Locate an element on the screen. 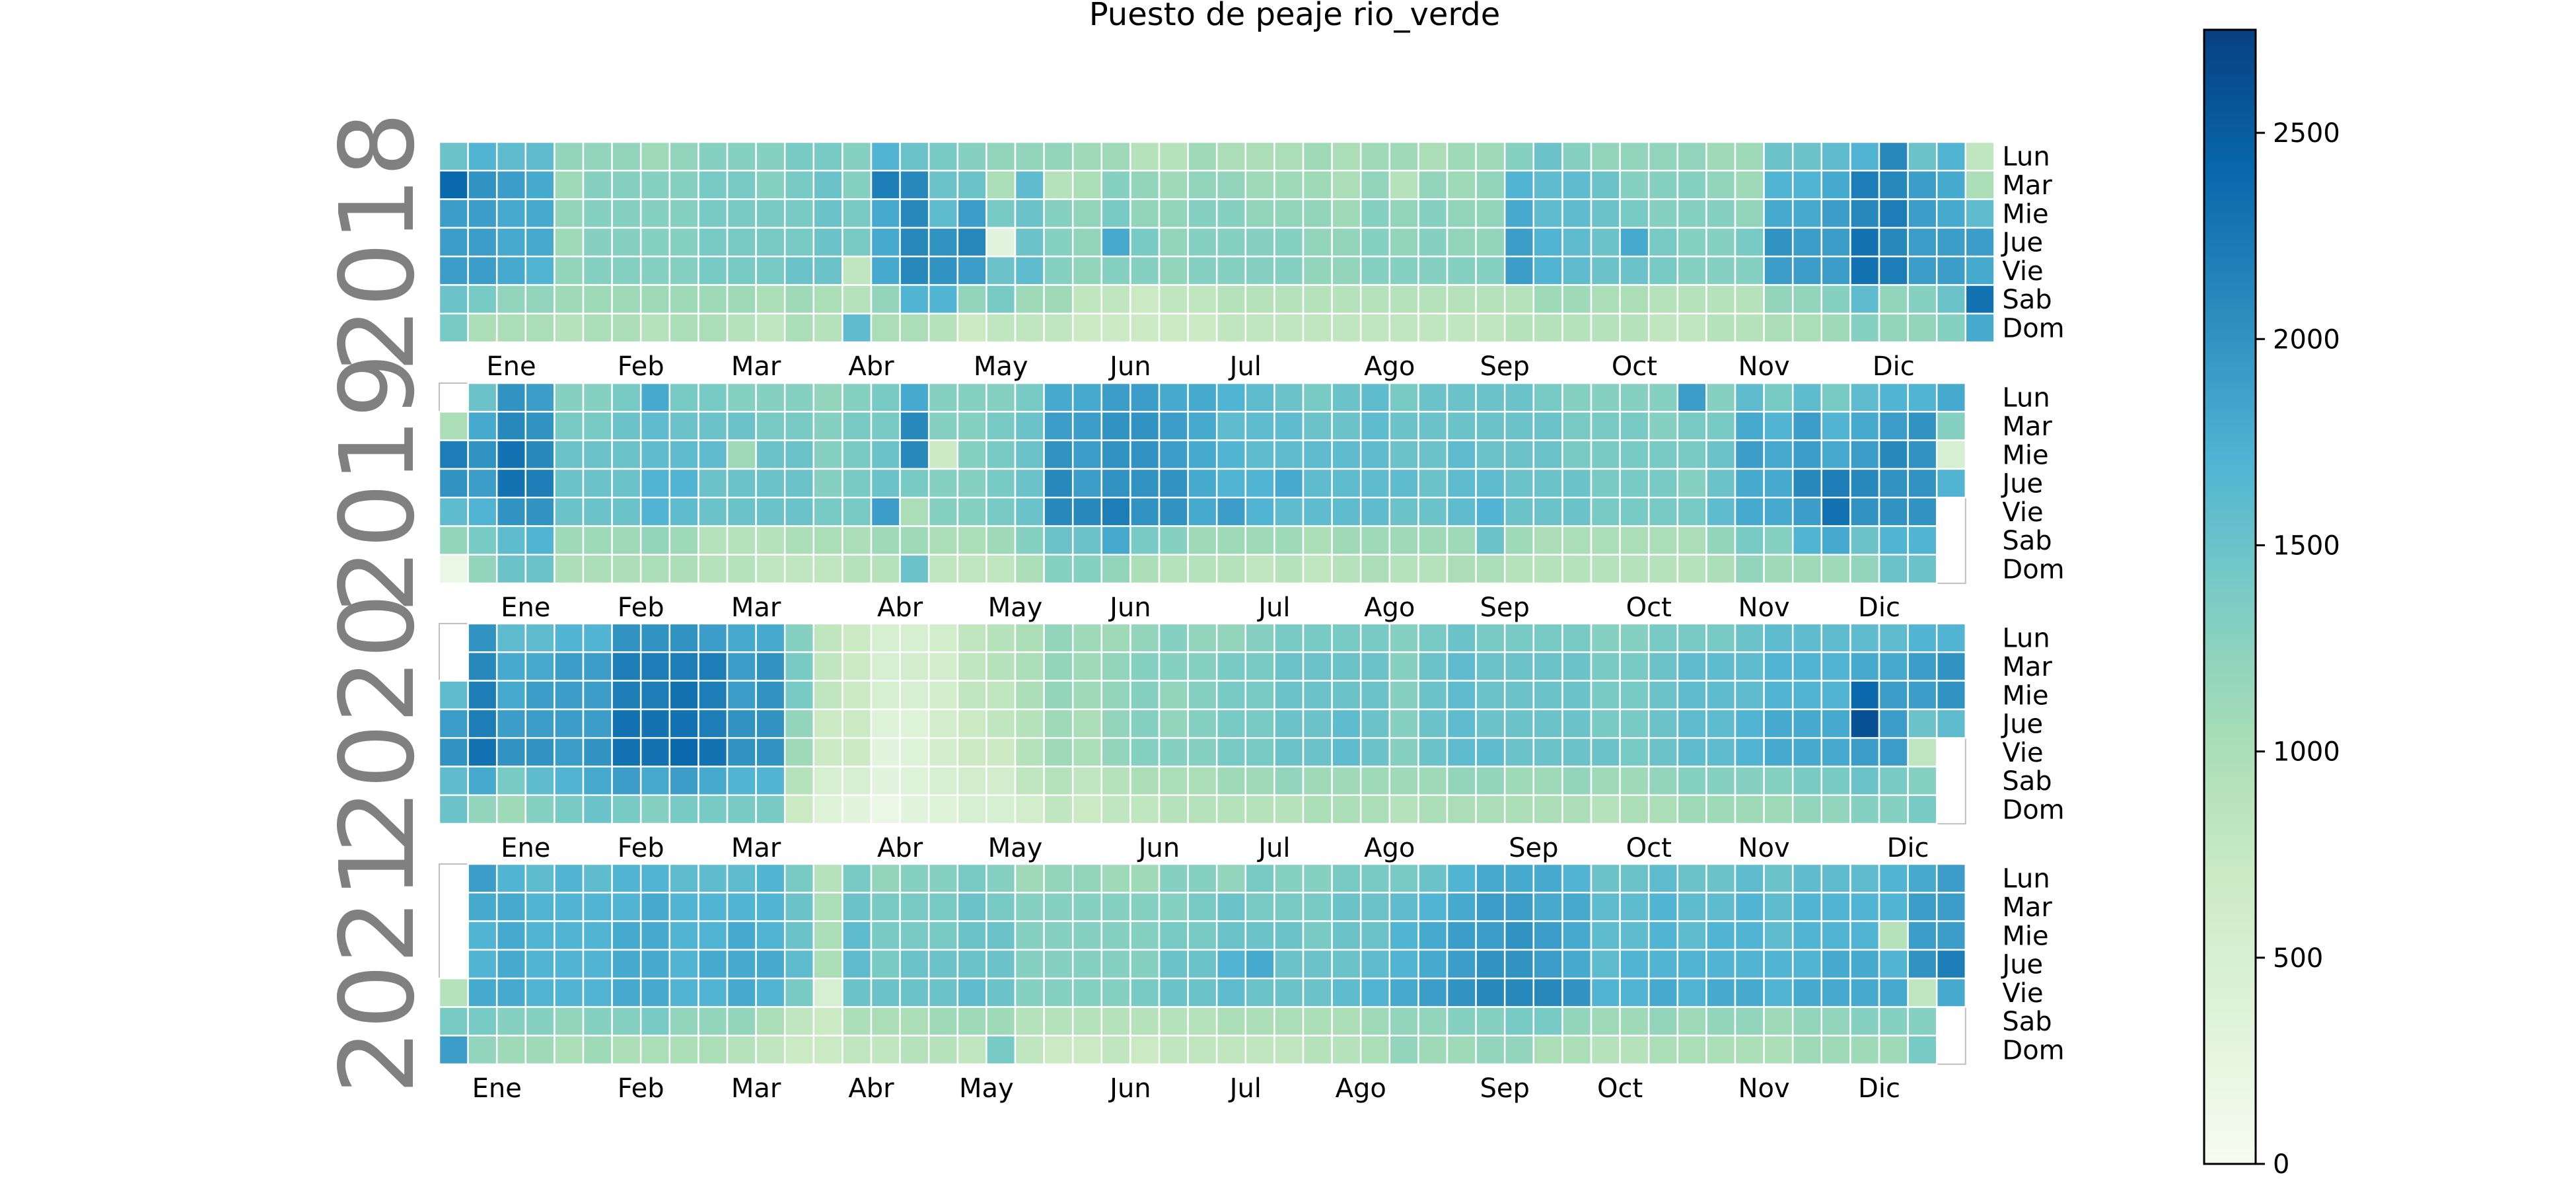  day-label: Sab is located at coordinates (2027, 300).